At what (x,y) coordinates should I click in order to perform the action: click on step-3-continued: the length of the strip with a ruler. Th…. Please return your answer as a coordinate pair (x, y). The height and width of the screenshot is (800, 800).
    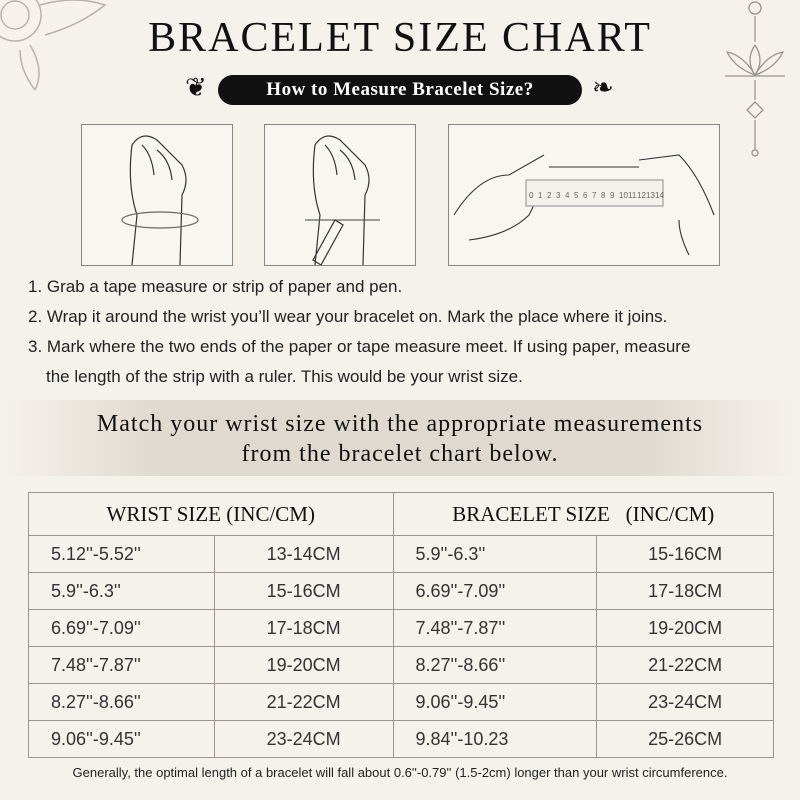
    Looking at the image, I should click on (284, 376).